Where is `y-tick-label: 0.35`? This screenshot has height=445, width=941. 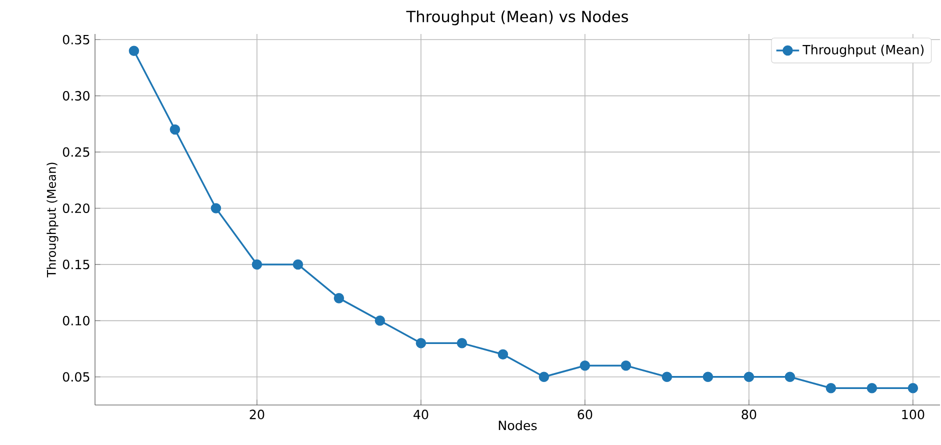
y-tick-label: 0.35 is located at coordinates (76, 39).